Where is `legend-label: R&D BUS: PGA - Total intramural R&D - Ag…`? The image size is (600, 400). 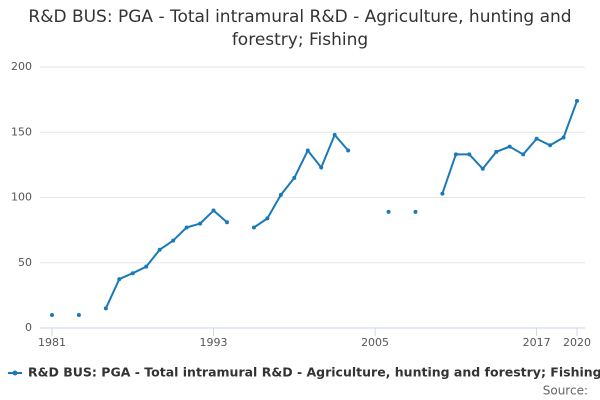
legend-label: R&D BUS: PGA - Total intramural R&D - Ag… is located at coordinates (314, 372).